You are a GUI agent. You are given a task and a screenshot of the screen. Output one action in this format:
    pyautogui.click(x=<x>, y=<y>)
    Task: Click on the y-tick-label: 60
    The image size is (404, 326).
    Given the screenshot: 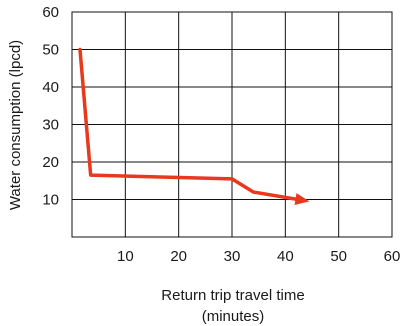 What is the action you would take?
    pyautogui.click(x=50, y=12)
    